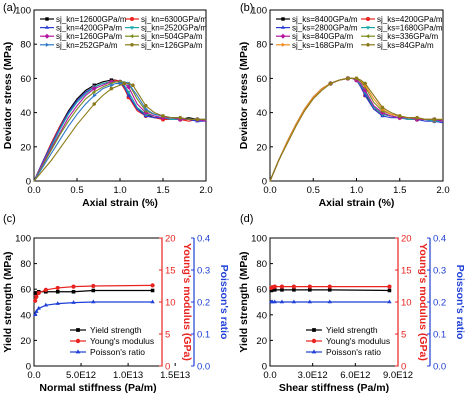  I want to click on legend-item: sj_ks=1680GPa/m, so click(402, 28).